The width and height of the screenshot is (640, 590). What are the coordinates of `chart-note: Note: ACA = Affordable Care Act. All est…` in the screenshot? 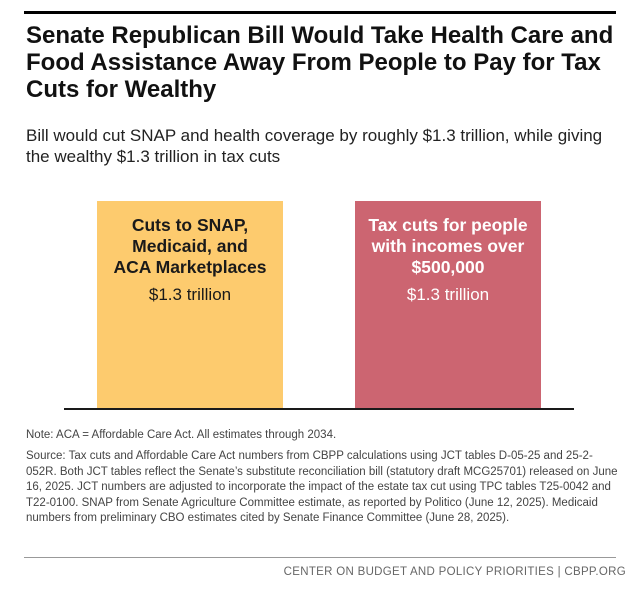 It's located at (181, 435).